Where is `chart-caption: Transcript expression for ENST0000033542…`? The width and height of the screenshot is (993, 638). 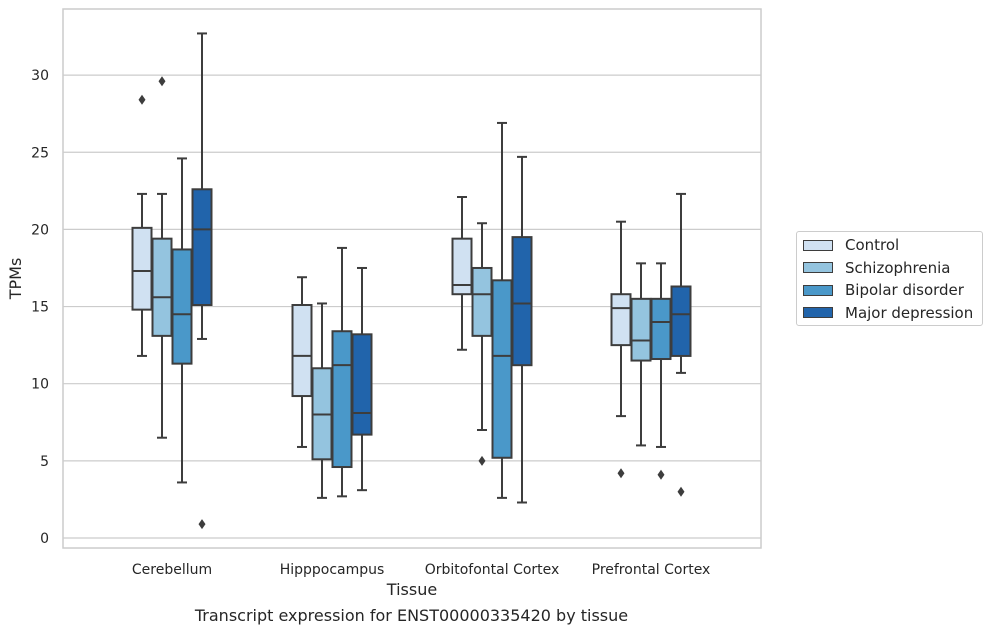
chart-caption: Transcript expression for ENST0000033542… is located at coordinates (411, 615).